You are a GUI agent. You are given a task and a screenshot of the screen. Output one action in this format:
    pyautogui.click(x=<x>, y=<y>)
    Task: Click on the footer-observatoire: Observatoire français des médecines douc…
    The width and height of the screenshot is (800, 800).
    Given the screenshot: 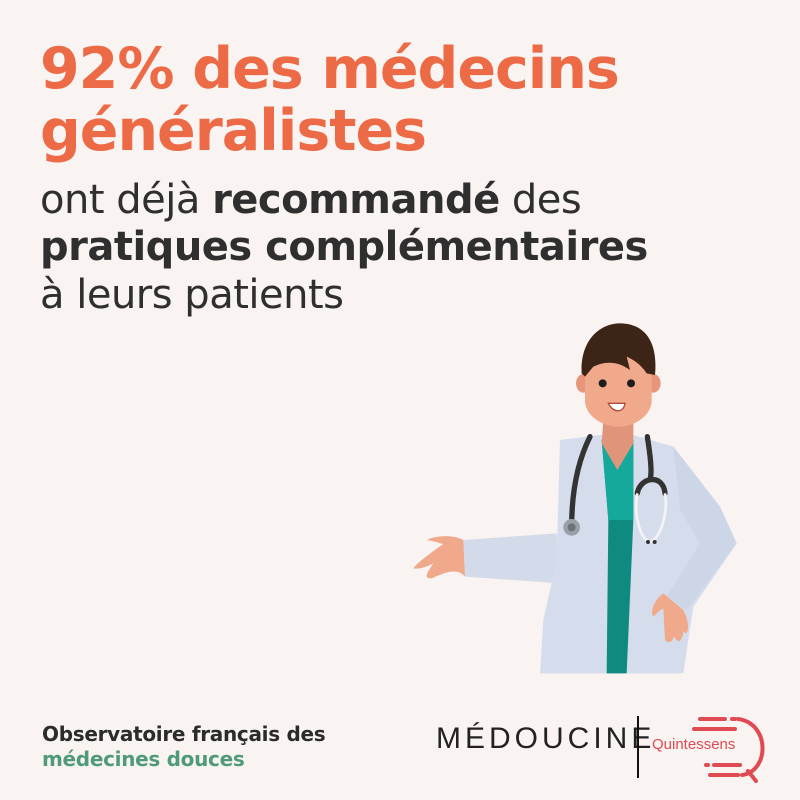 What is the action you would take?
    pyautogui.click(x=184, y=747)
    